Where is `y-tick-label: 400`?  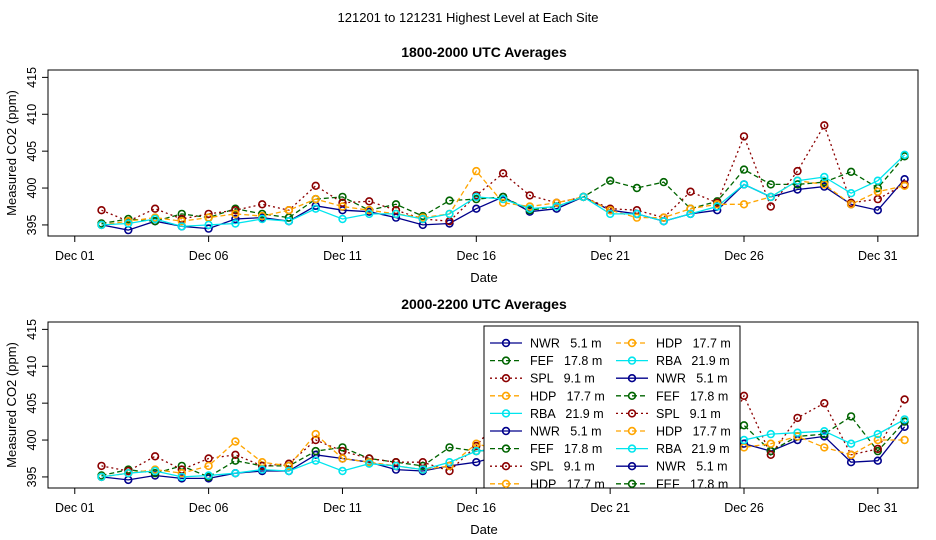
y-tick-label: 400 is located at coordinates (32, 440).